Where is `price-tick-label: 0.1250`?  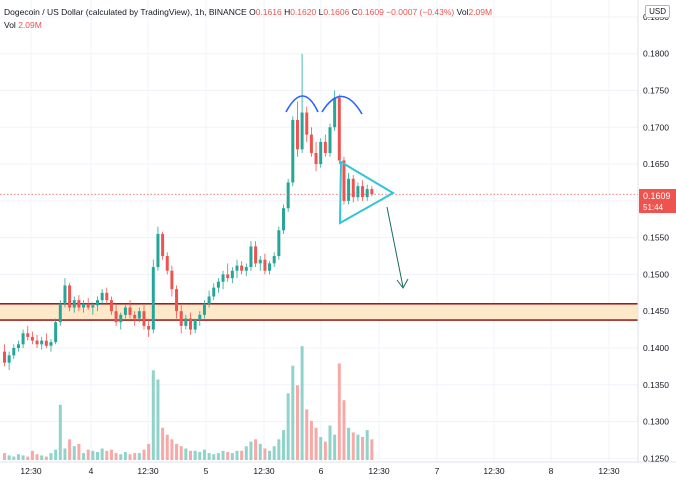 price-tick-label: 0.1250 is located at coordinates (656, 458).